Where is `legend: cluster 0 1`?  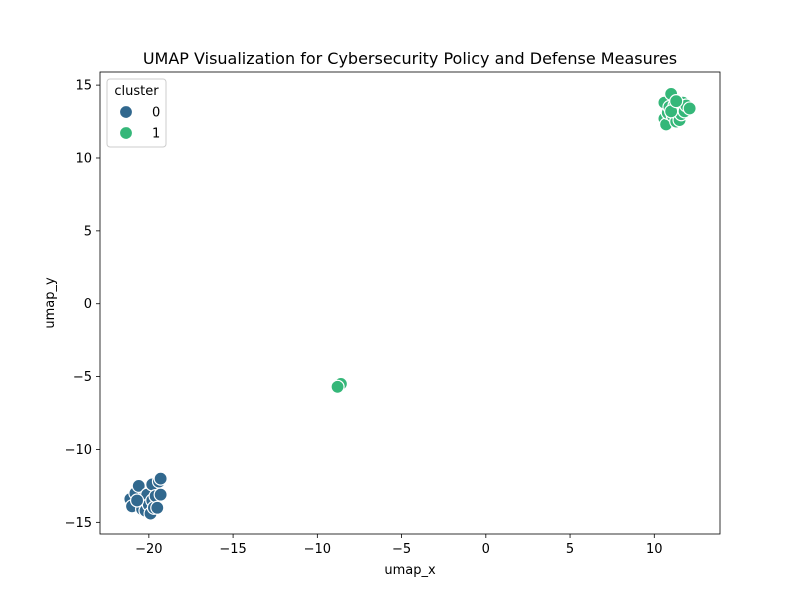 legend: cluster 0 1 is located at coordinates (136, 113).